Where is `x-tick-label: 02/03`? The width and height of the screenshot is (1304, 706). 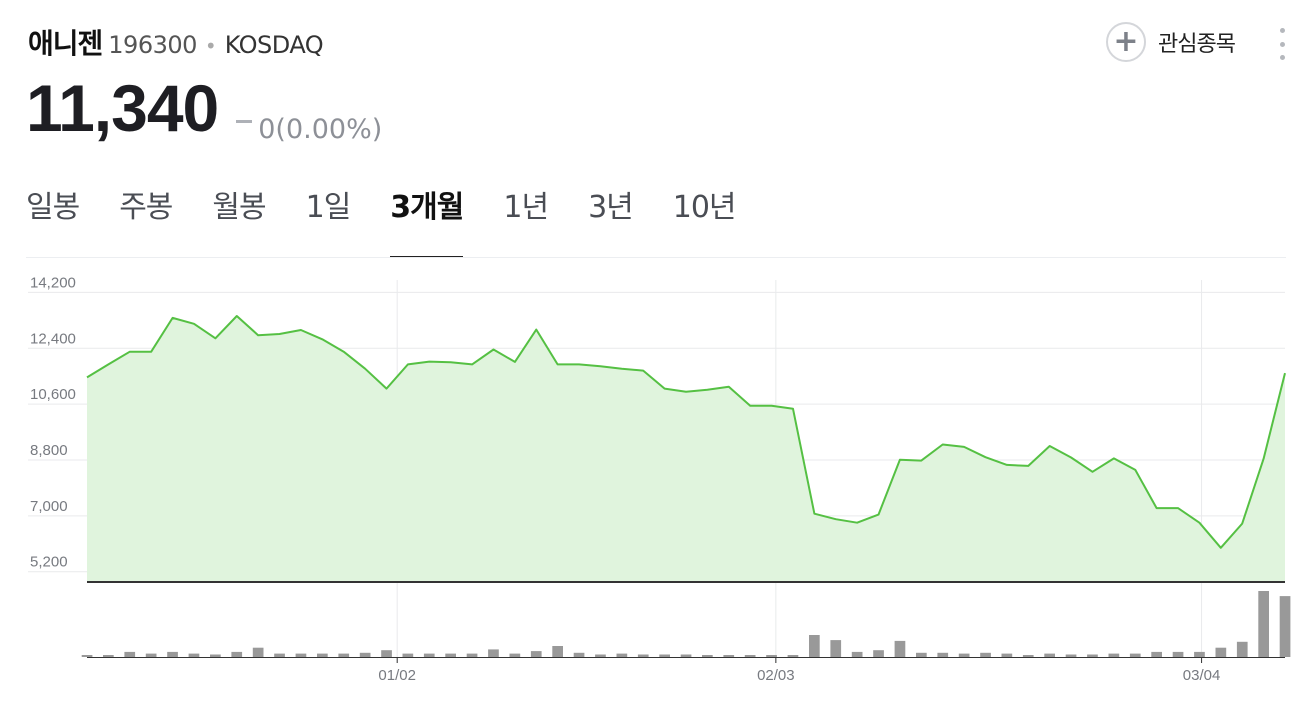 x-tick-label: 02/03 is located at coordinates (776, 675).